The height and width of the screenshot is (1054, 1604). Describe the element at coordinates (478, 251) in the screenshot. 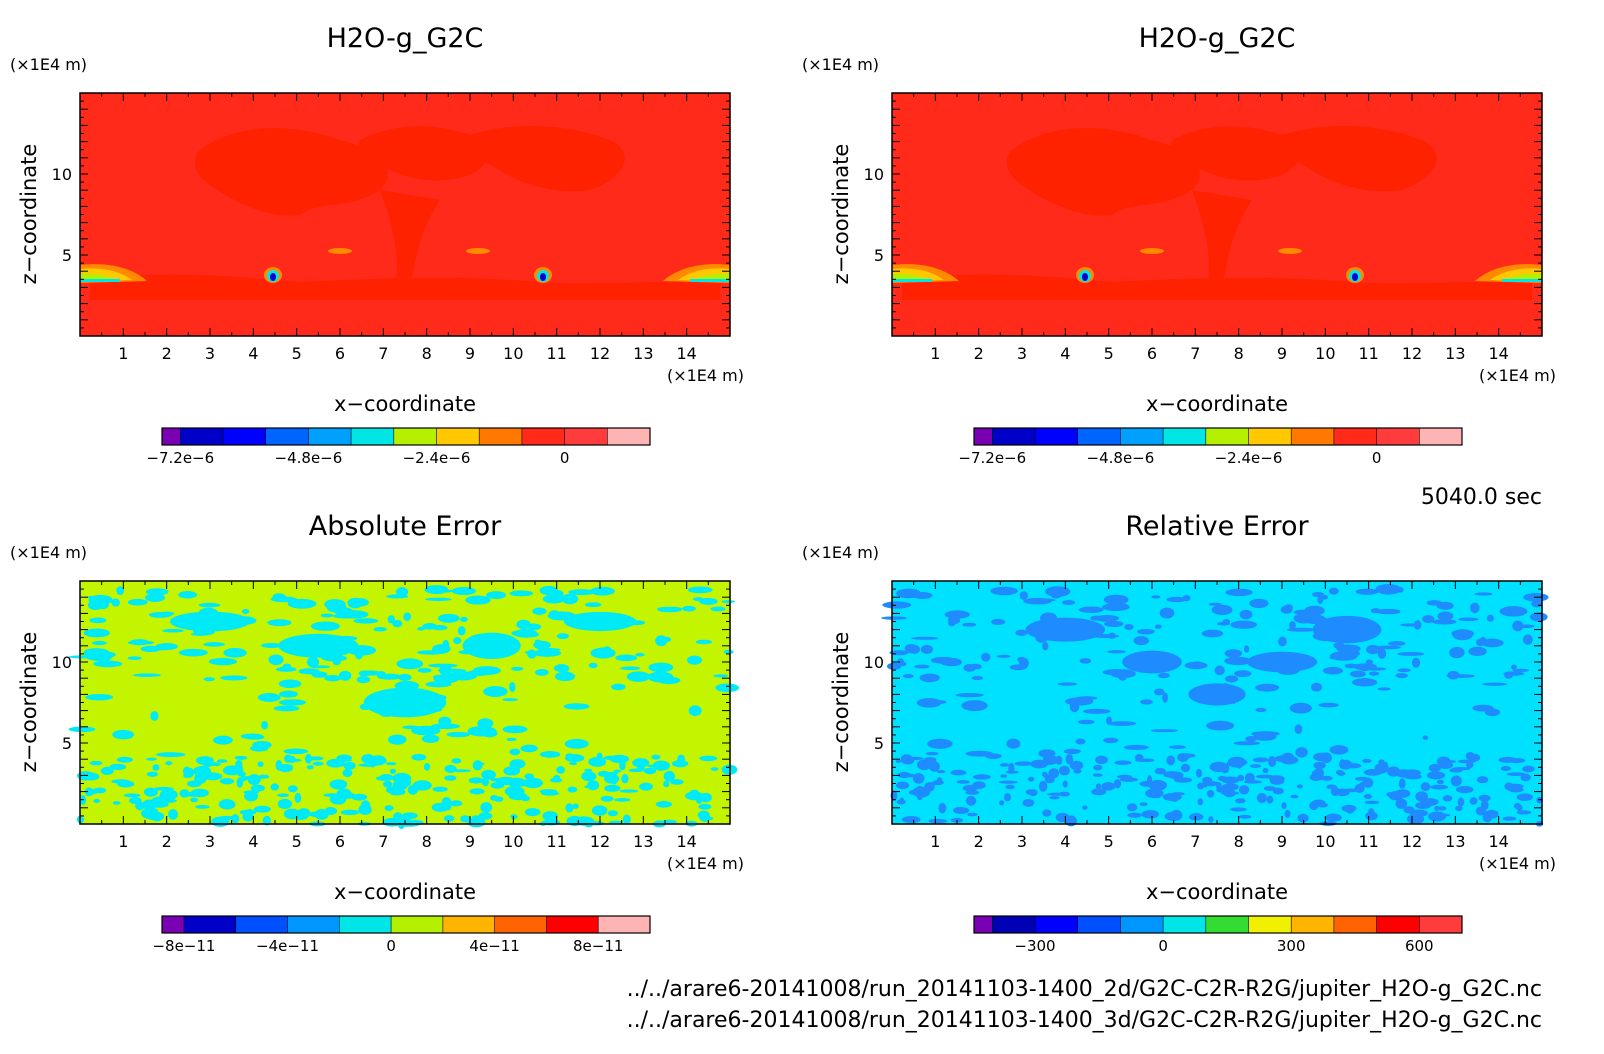

I see `plume-feature` at that location.